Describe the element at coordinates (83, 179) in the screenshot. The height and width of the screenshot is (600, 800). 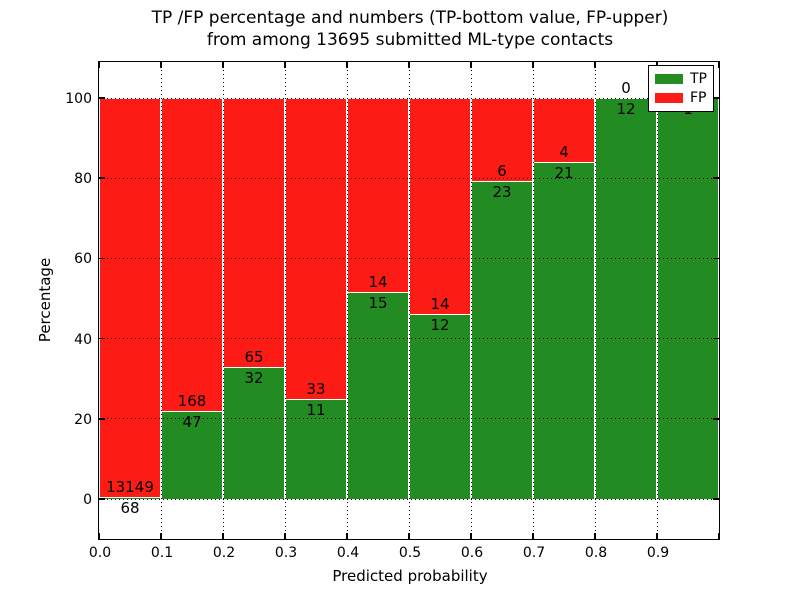
I see `y-tick-label: 80` at that location.